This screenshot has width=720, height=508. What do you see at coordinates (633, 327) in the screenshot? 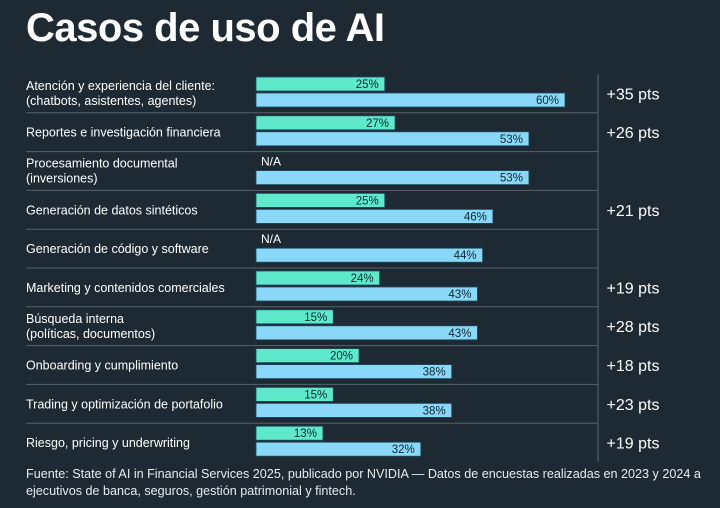
I see `change-label: +28 pts` at bounding box center [633, 327].